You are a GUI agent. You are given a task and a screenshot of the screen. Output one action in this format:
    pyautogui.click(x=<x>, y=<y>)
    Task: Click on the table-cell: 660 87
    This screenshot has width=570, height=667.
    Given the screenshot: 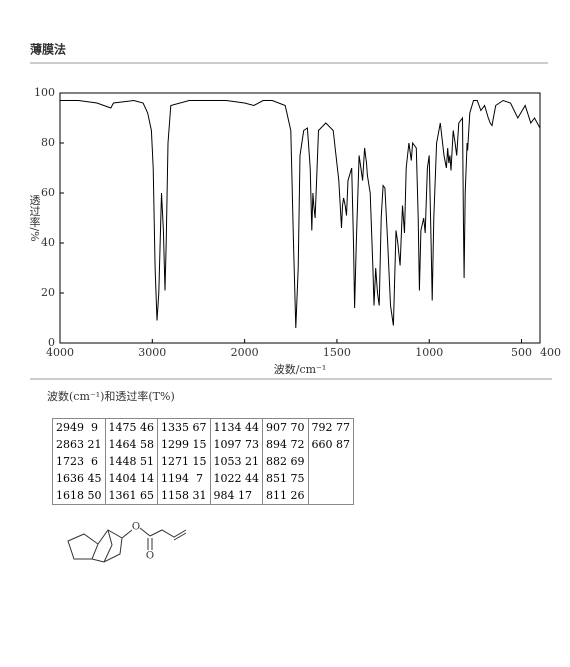 What is the action you would take?
    pyautogui.click(x=330, y=444)
    